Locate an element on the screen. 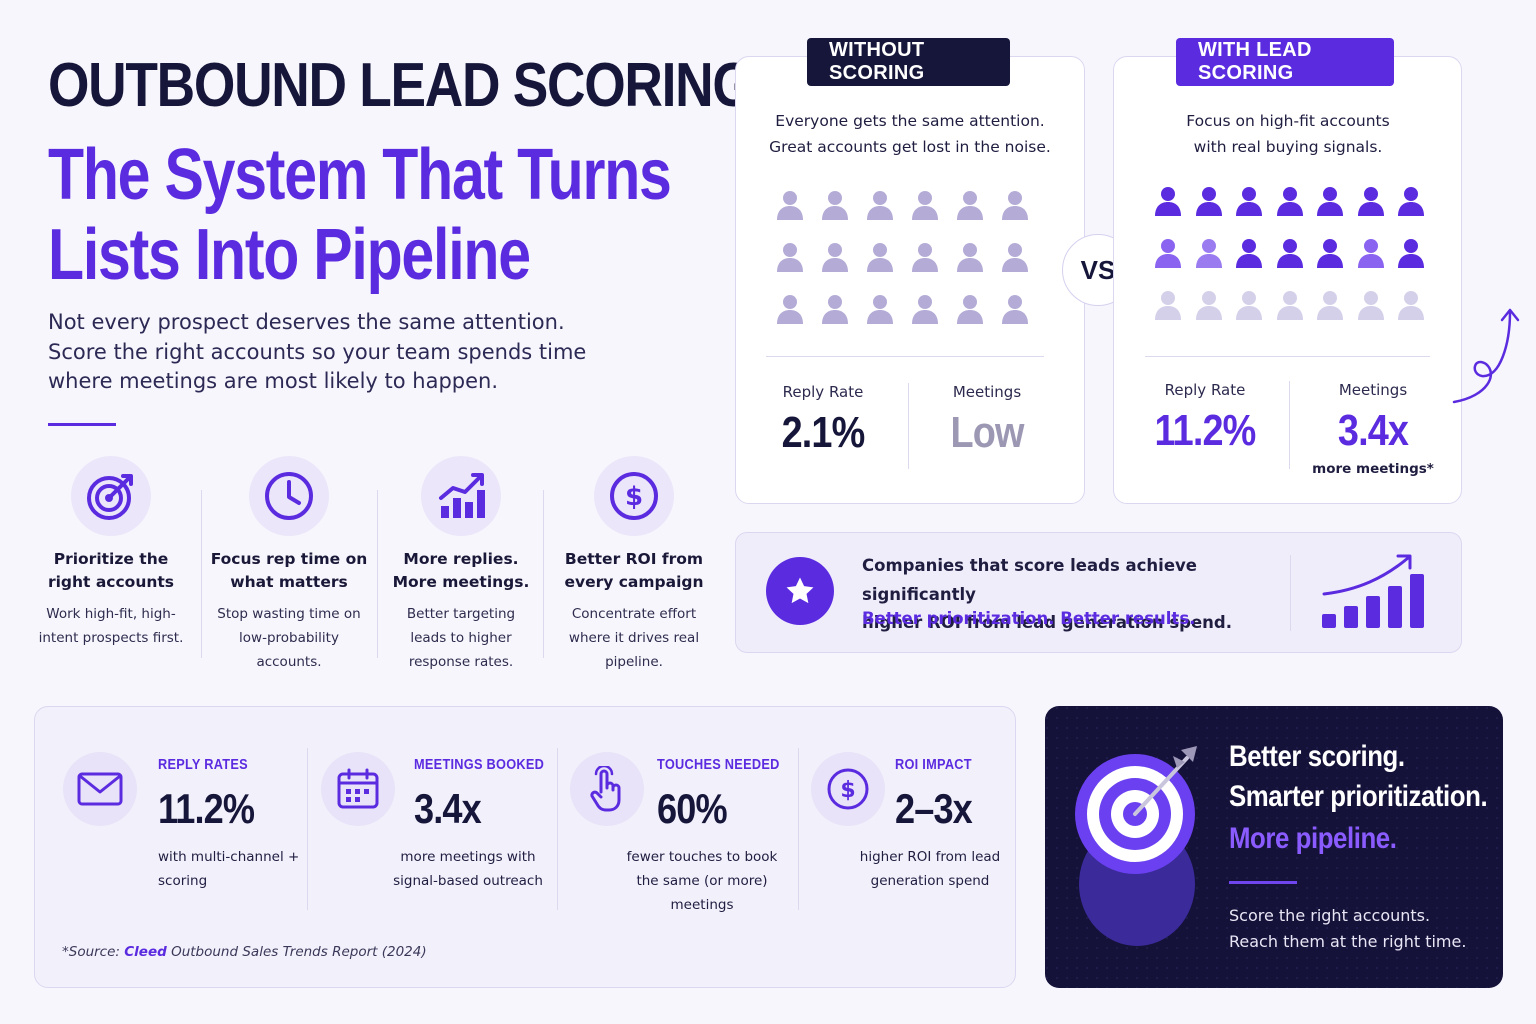  metric-divider is located at coordinates (798, 829).